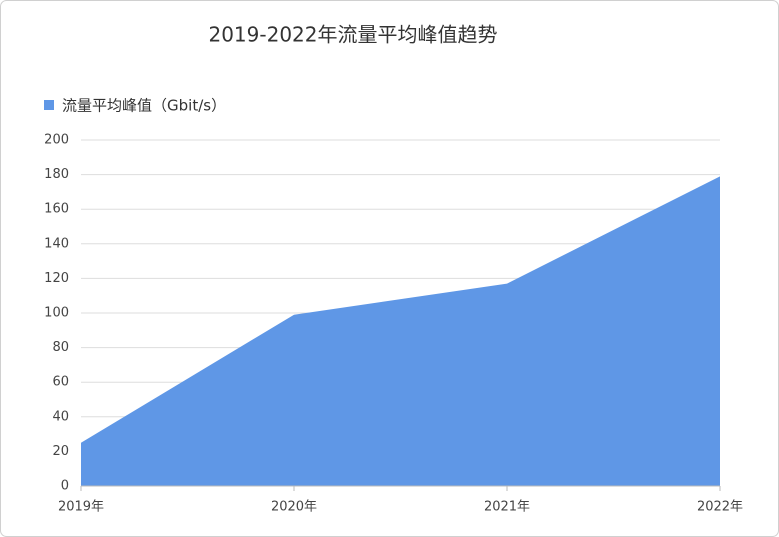  What do you see at coordinates (56, 243) in the screenshot?
I see `y-tick-label: 140` at bounding box center [56, 243].